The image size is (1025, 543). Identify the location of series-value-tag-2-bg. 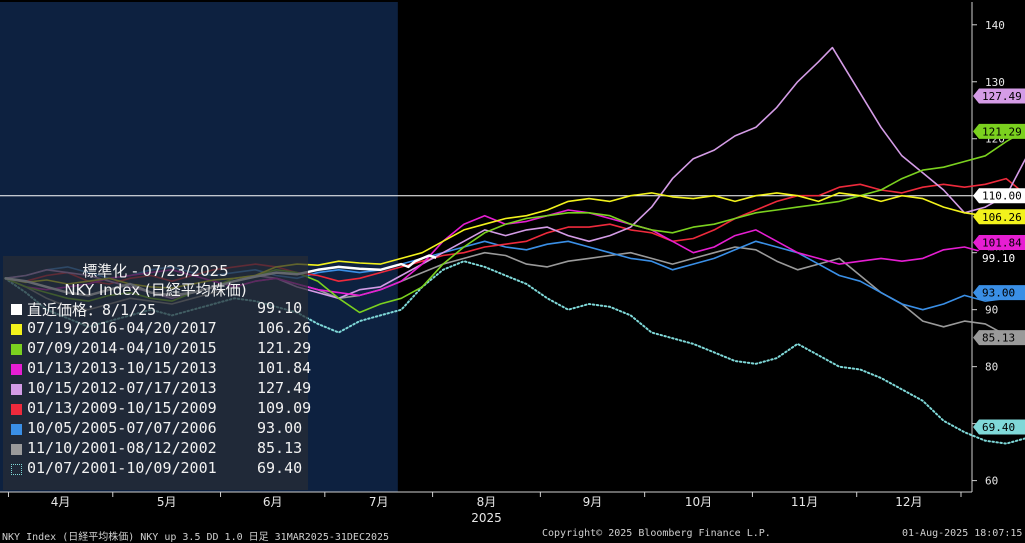
(999, 131).